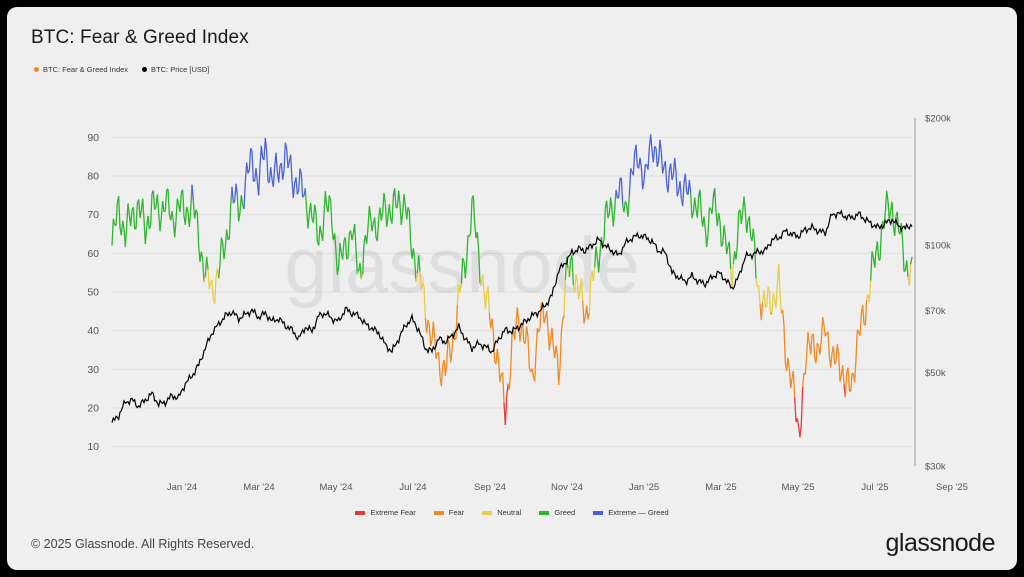  What do you see at coordinates (720, 487) in the screenshot?
I see `x-tick-label: Mar '25` at bounding box center [720, 487].